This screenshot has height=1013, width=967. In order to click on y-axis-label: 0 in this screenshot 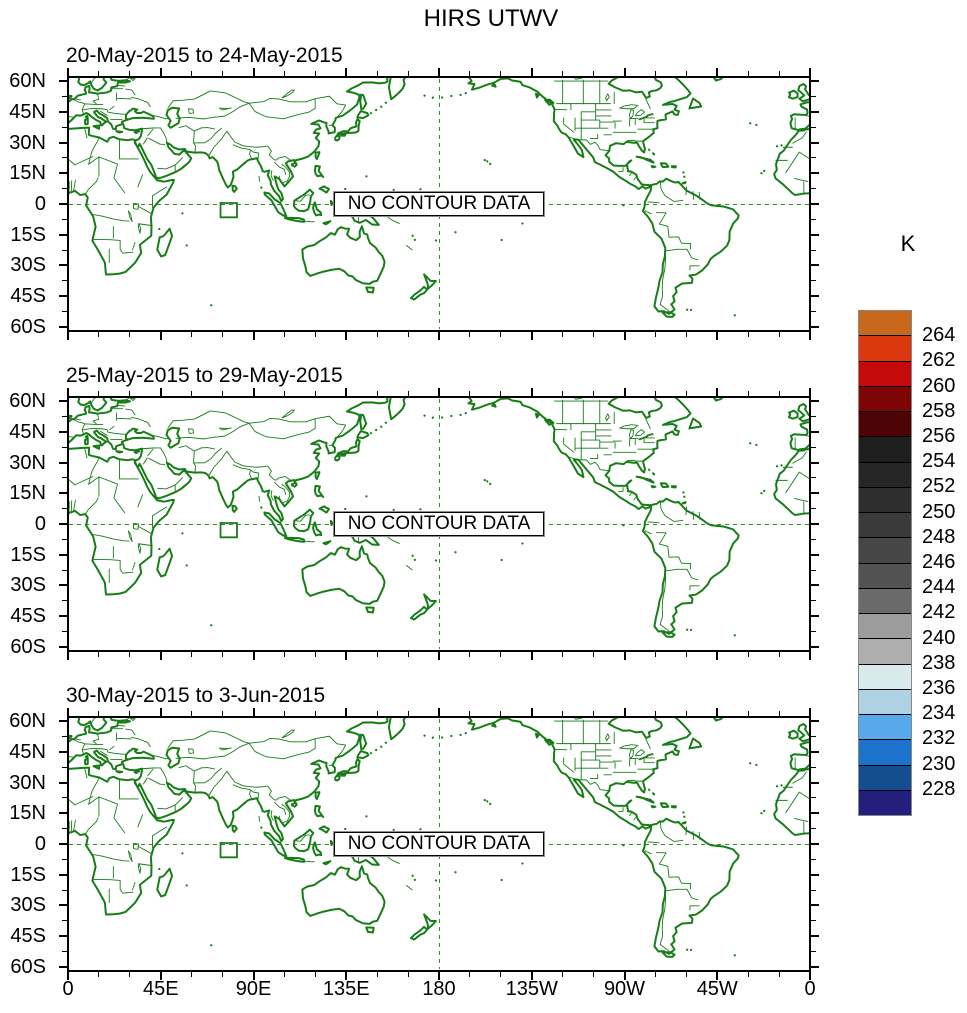, I will do `click(40, 204)`.